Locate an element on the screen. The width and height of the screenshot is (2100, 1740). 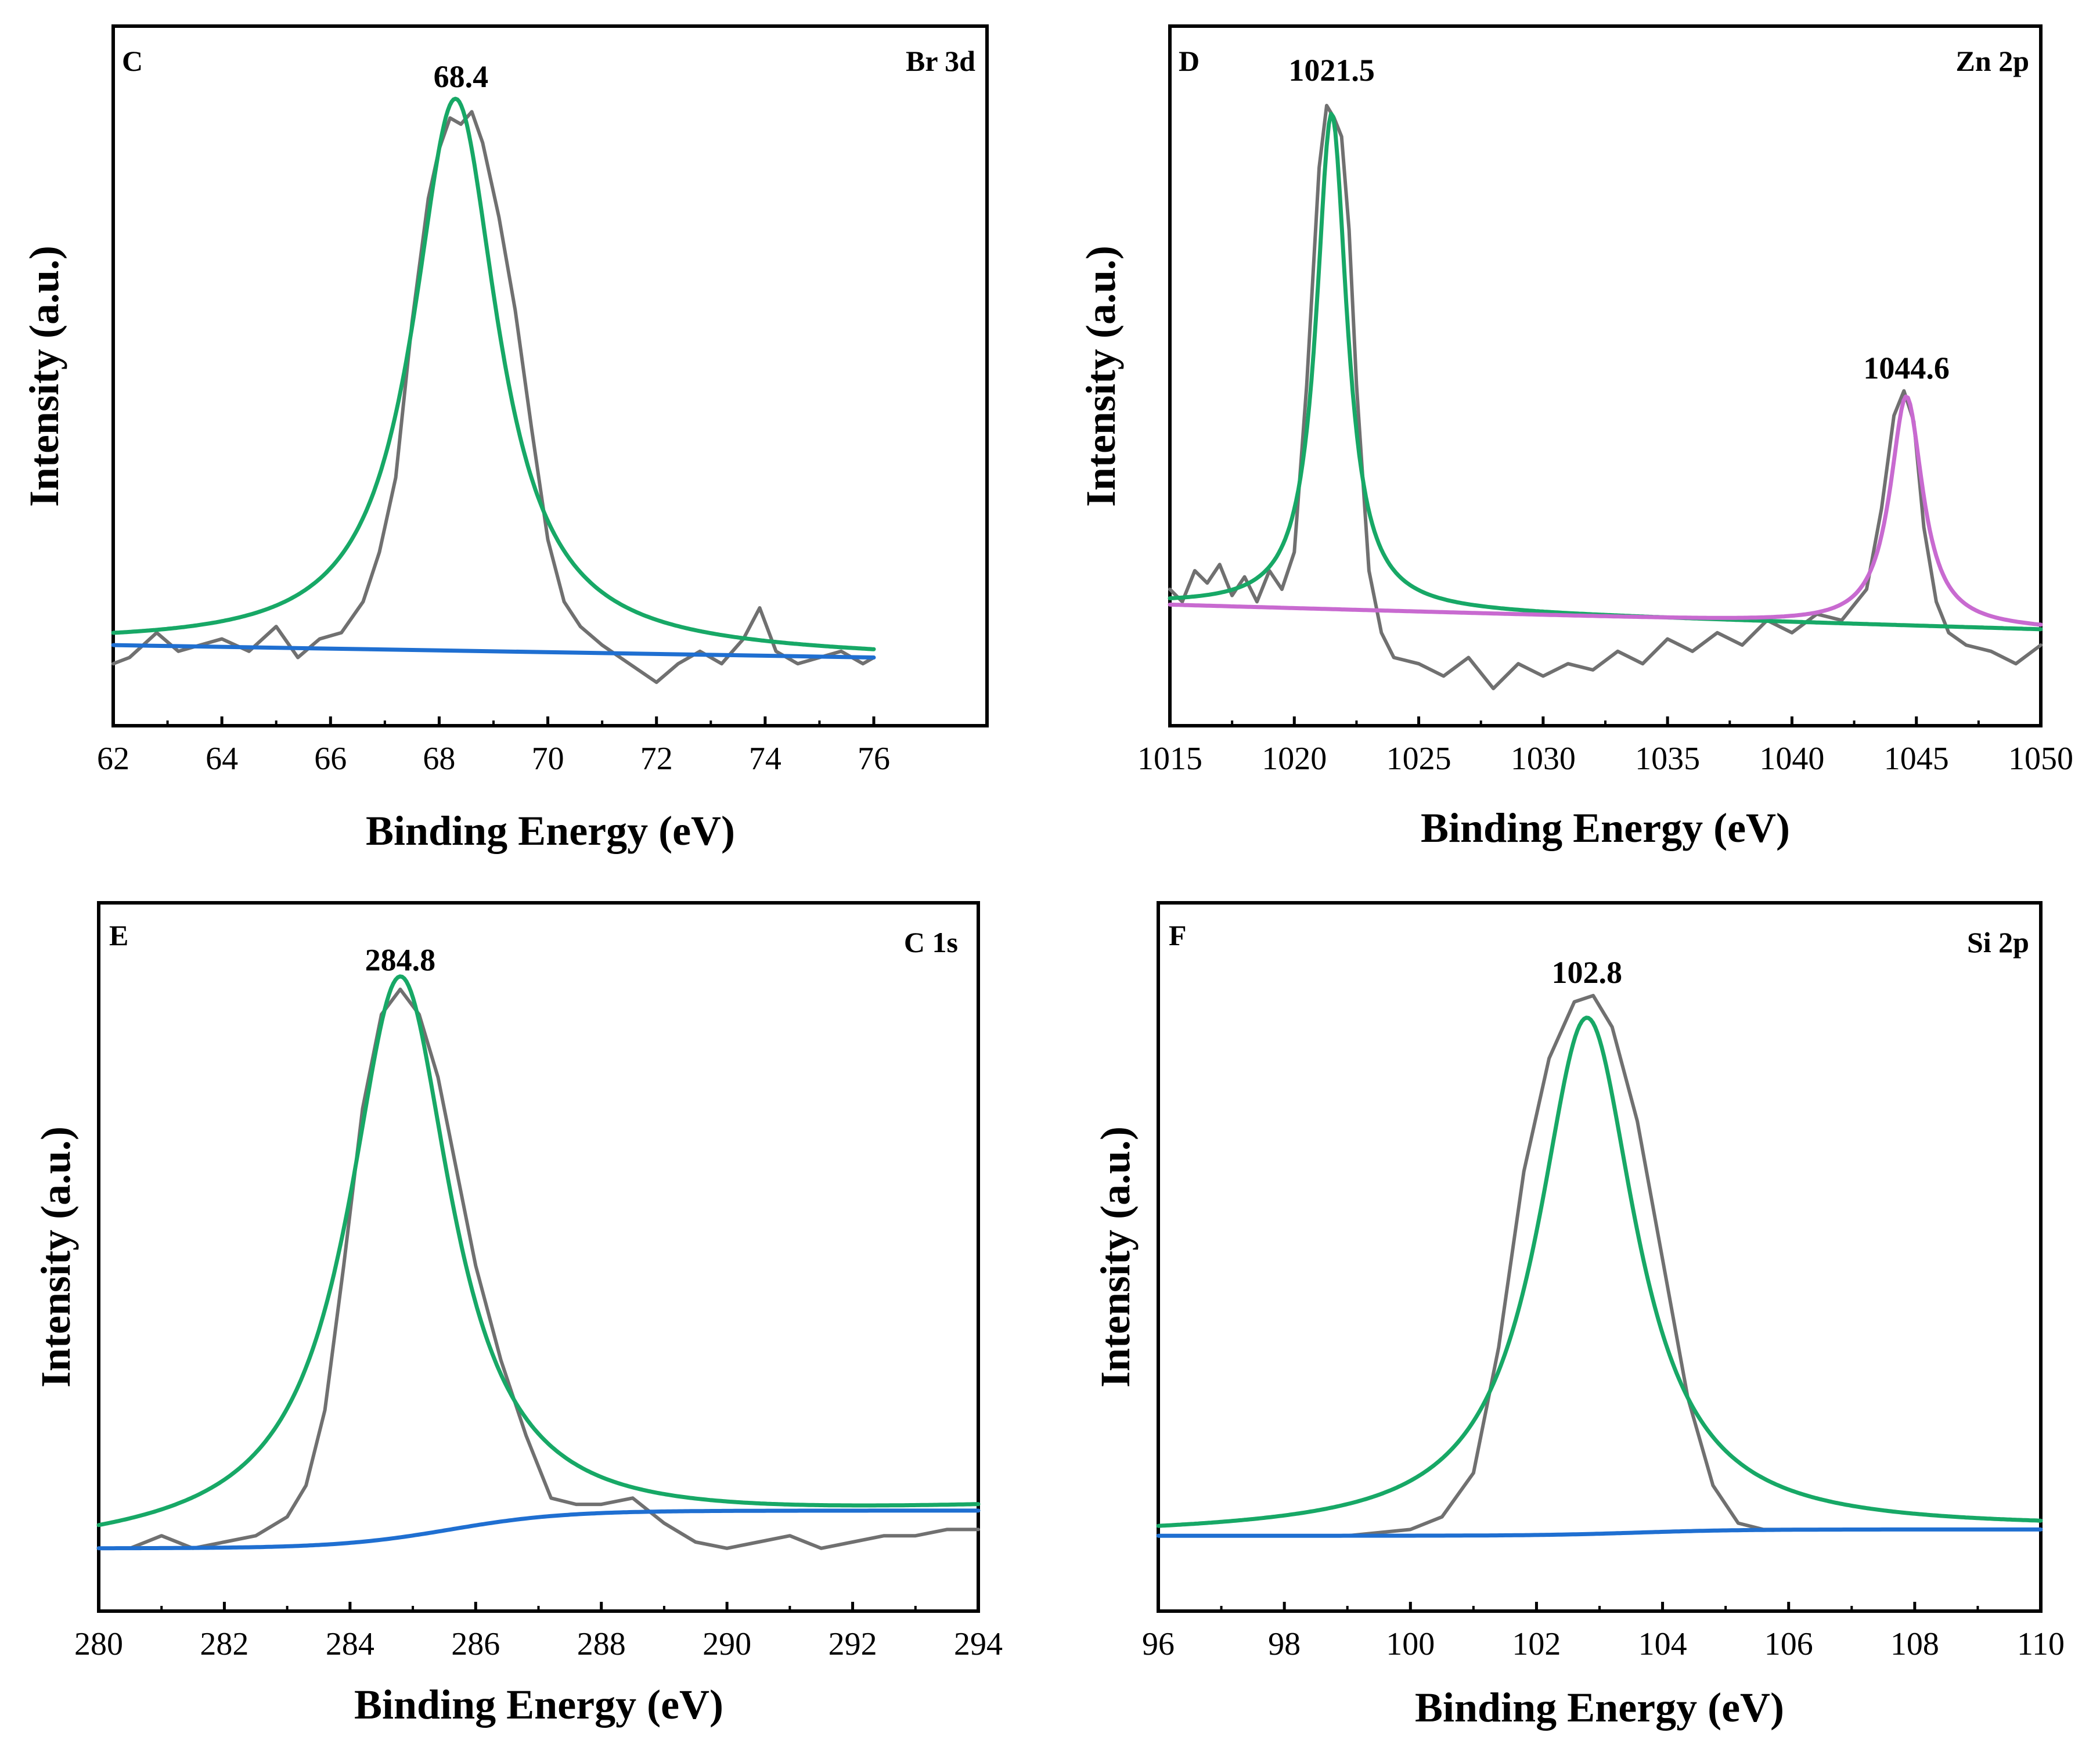
panel-c-xtick-label: 64 is located at coordinates (222, 759).